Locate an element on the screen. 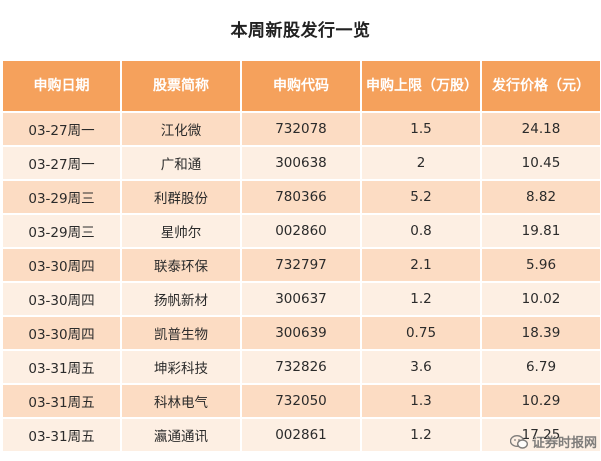 The height and width of the screenshot is (461, 601). cell-limit: 5.2 is located at coordinates (421, 197).